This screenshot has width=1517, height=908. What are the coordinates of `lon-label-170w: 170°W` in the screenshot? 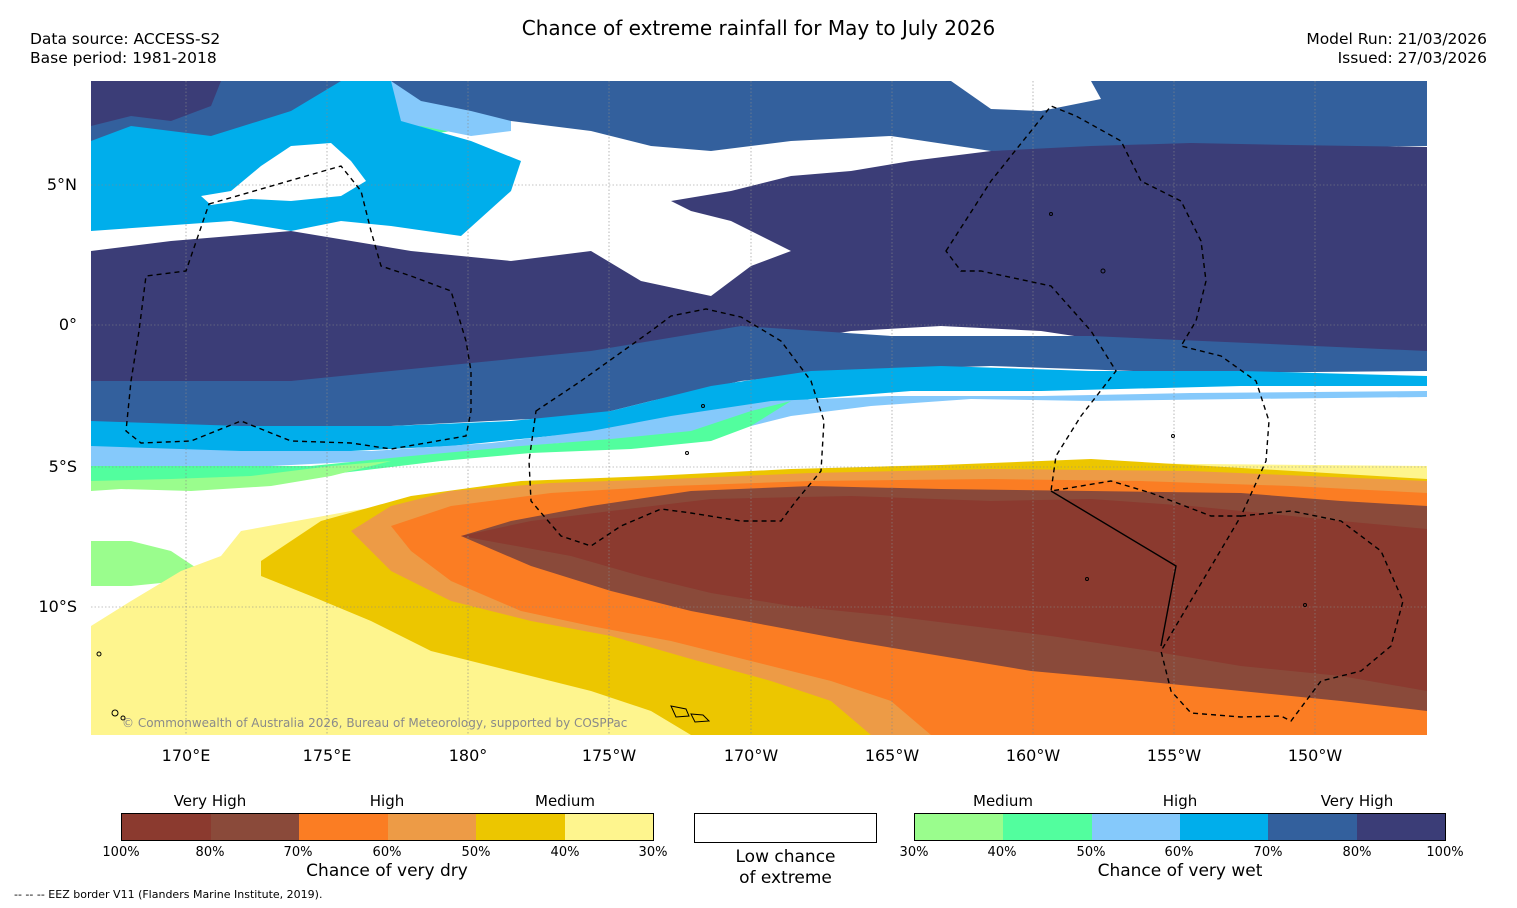 It's located at (751, 755).